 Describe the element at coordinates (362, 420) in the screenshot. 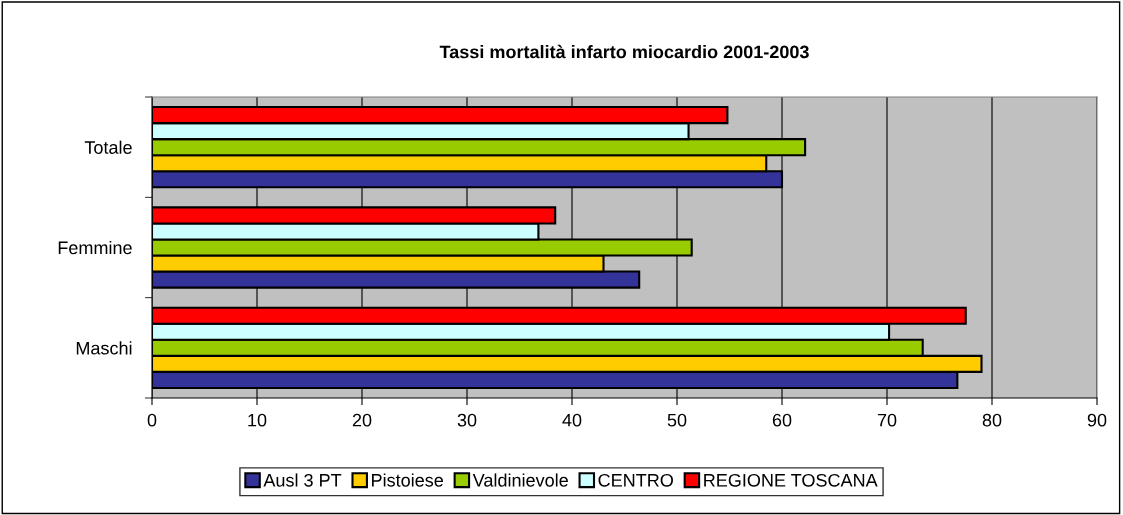

I see `x-tick-label: 20` at that location.